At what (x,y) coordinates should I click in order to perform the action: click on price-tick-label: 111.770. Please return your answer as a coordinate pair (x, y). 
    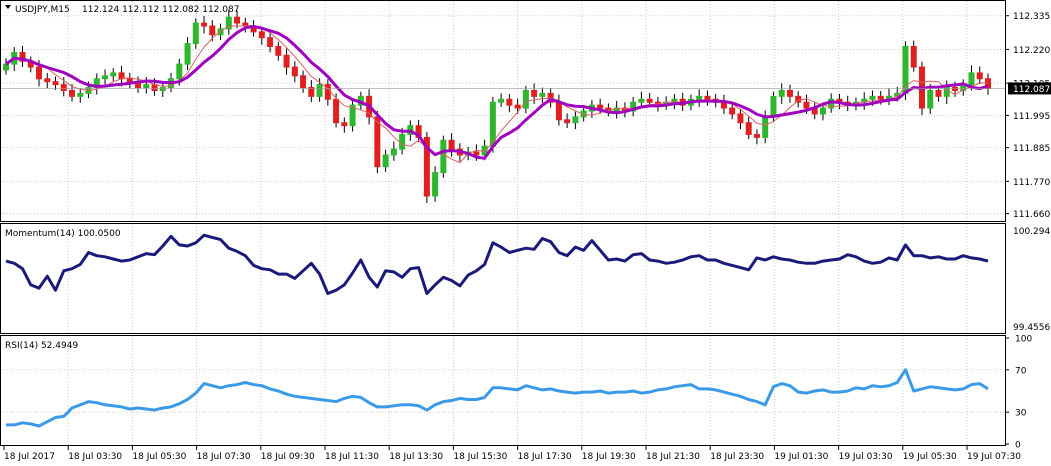
    Looking at the image, I should click on (1031, 183).